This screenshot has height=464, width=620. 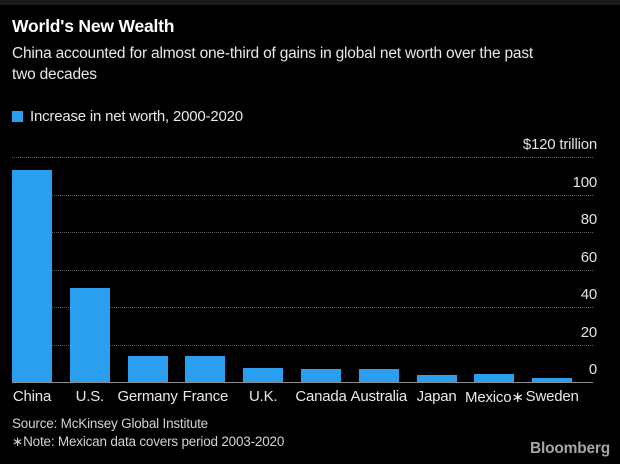 What do you see at coordinates (436, 378) in the screenshot?
I see `bar-japan` at bounding box center [436, 378].